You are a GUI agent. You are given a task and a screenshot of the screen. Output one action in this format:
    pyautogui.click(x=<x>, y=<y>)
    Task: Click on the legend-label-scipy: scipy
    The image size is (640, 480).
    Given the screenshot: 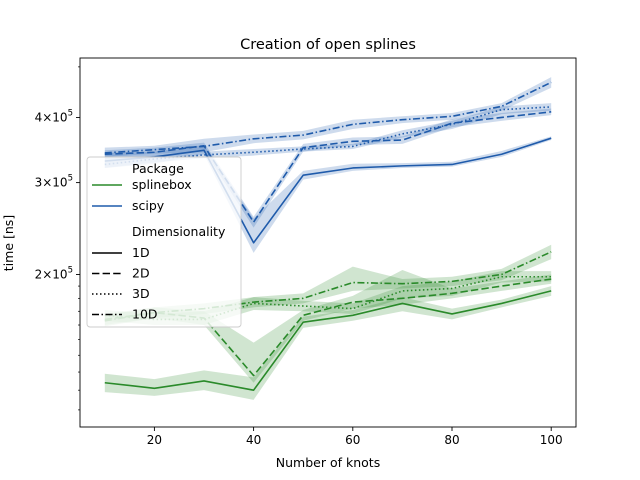 What is the action you would take?
    pyautogui.click(x=148, y=205)
    